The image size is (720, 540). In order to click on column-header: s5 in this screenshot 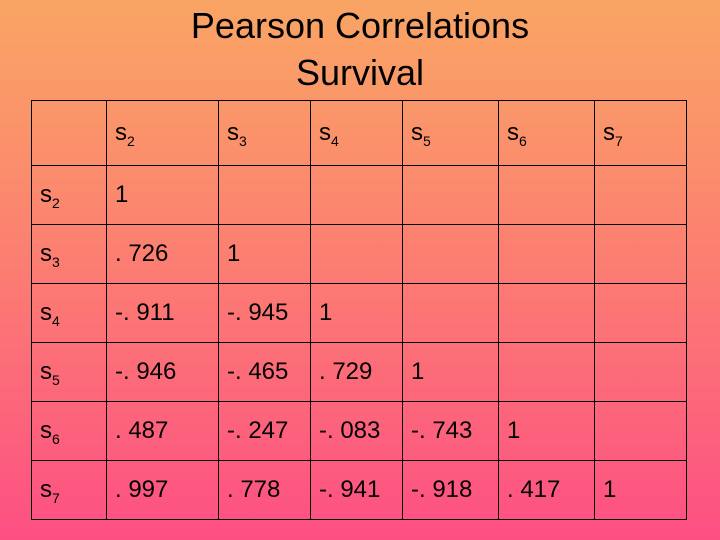, I will do `click(450, 133)`.